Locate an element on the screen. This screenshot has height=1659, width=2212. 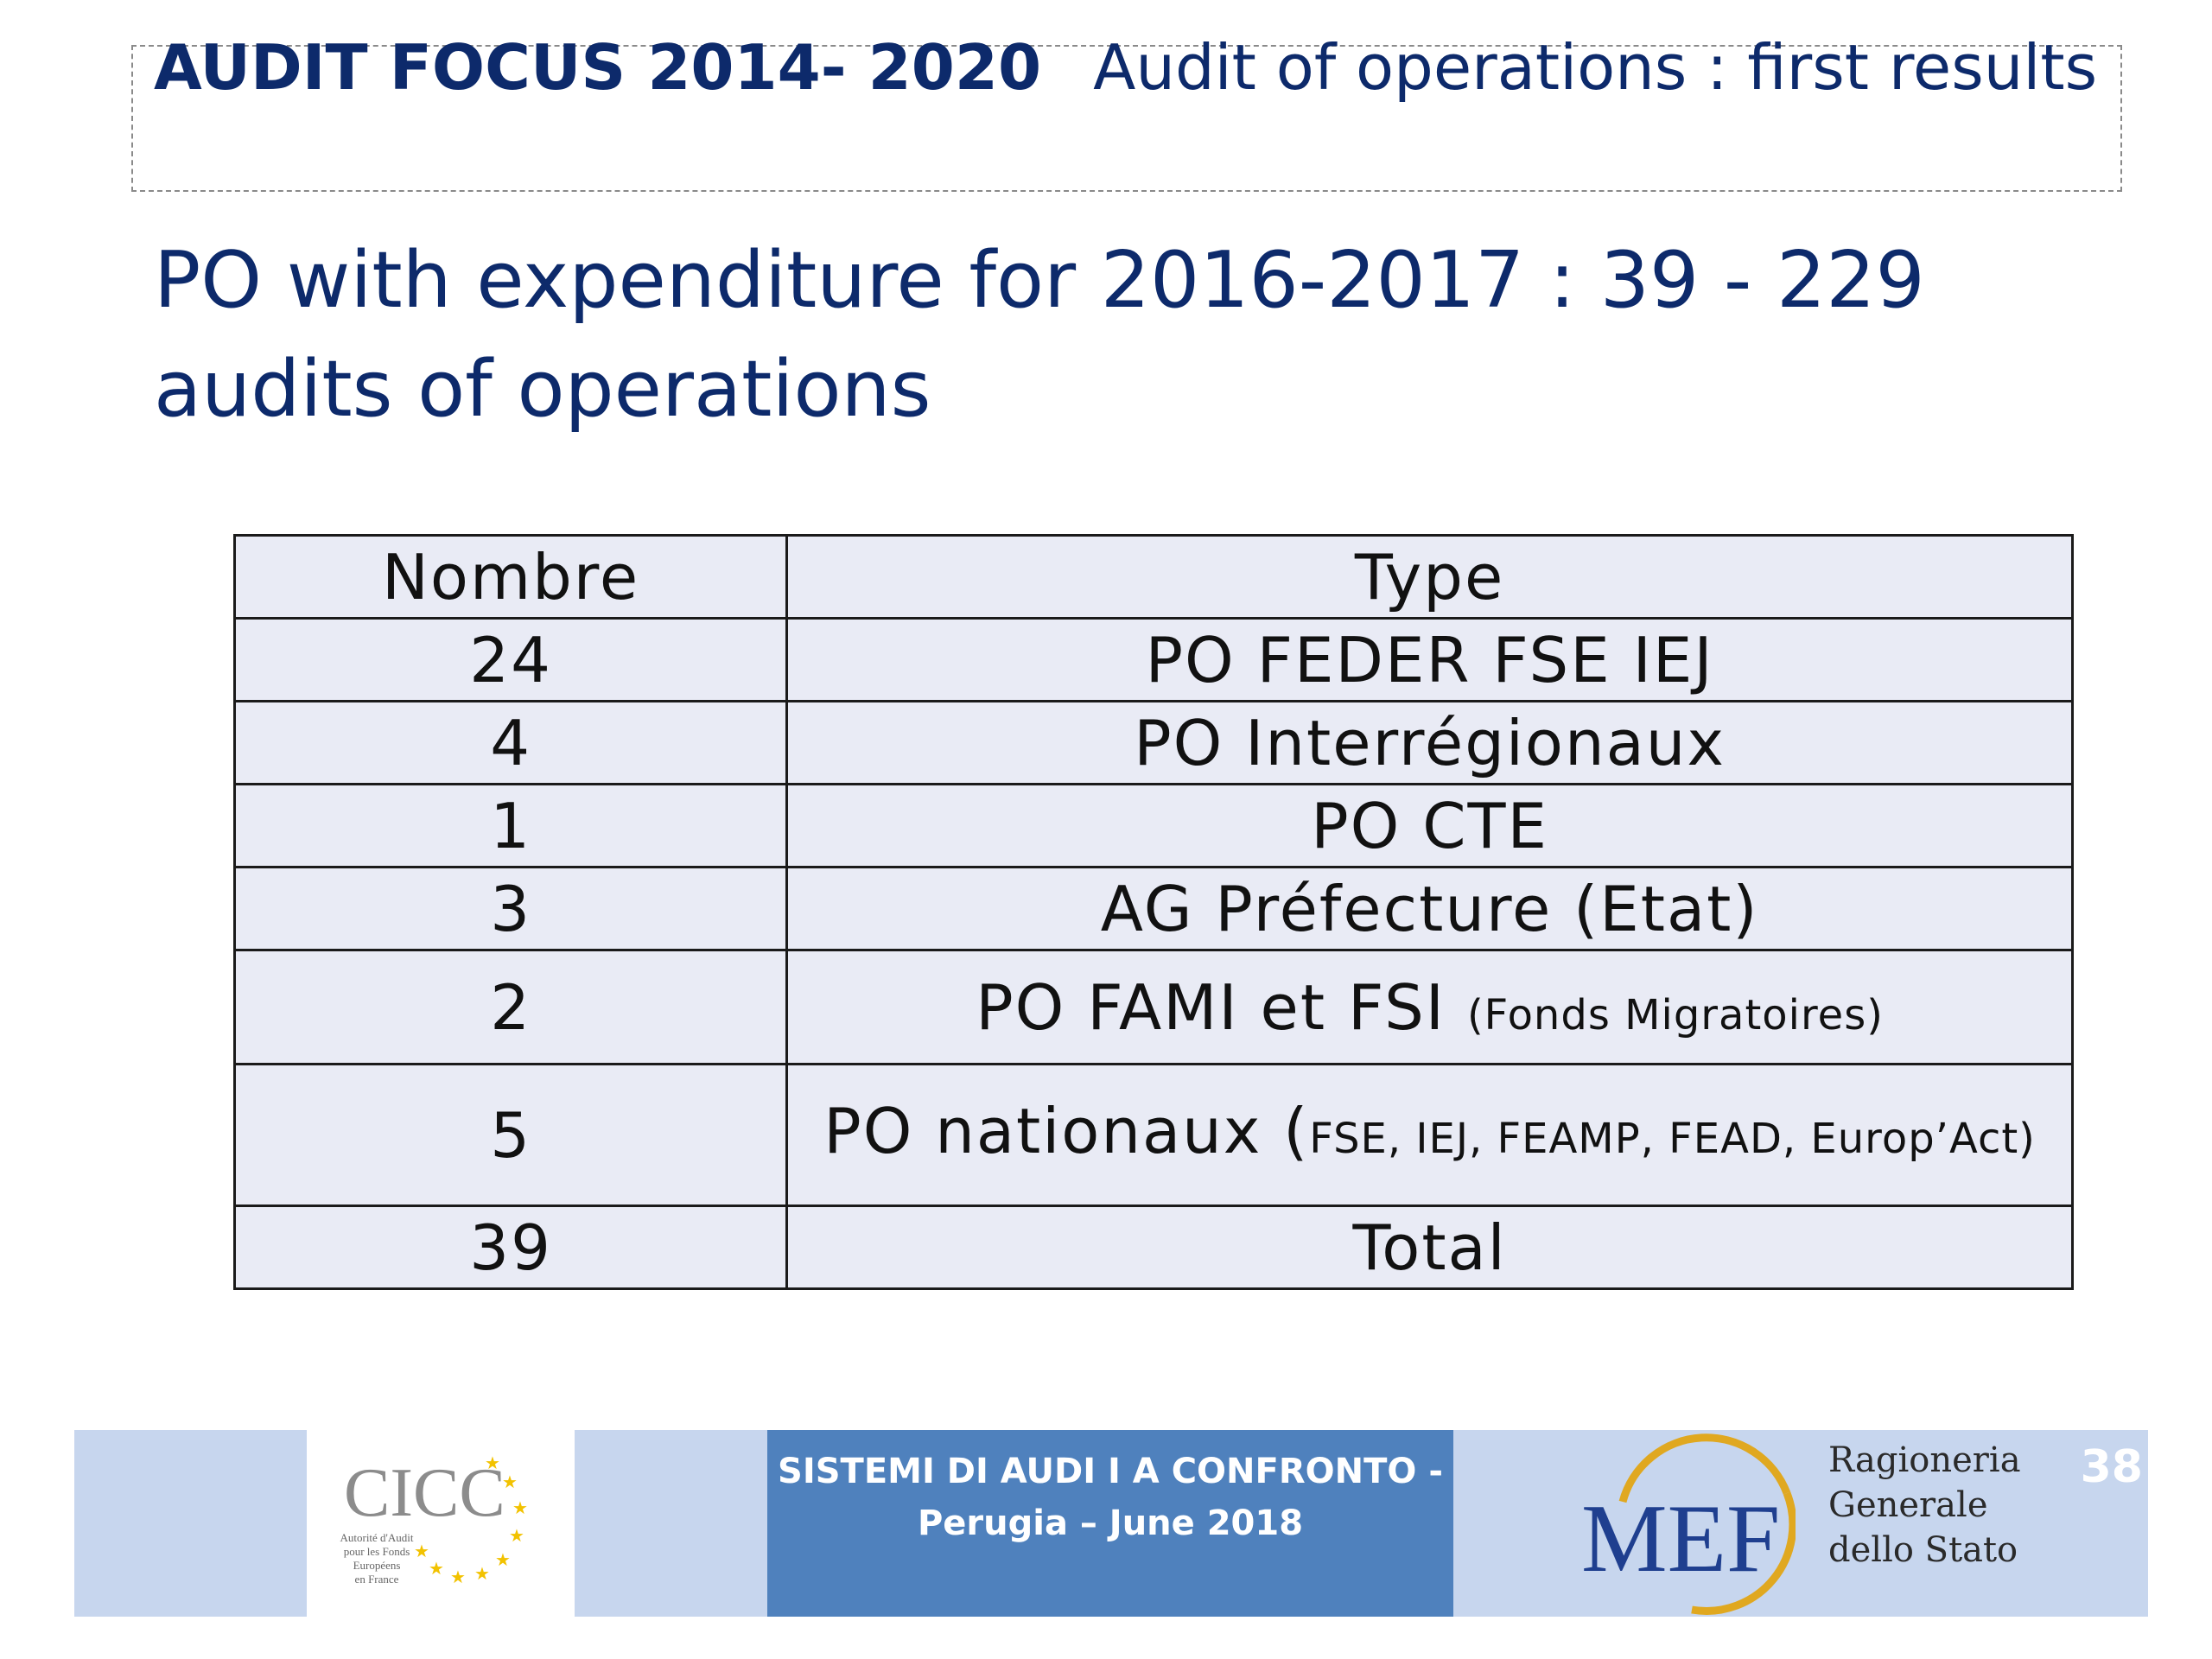
table-row: 24 PO FEDER FSE IEJ is located at coordinates (1153, 659).